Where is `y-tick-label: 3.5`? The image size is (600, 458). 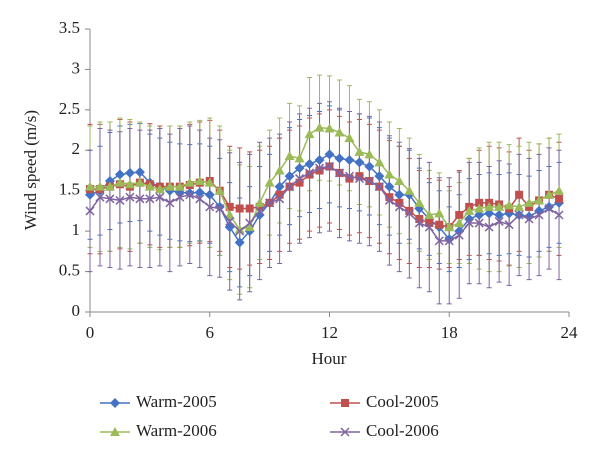
y-tick-label: 3.5 is located at coordinates (69, 27).